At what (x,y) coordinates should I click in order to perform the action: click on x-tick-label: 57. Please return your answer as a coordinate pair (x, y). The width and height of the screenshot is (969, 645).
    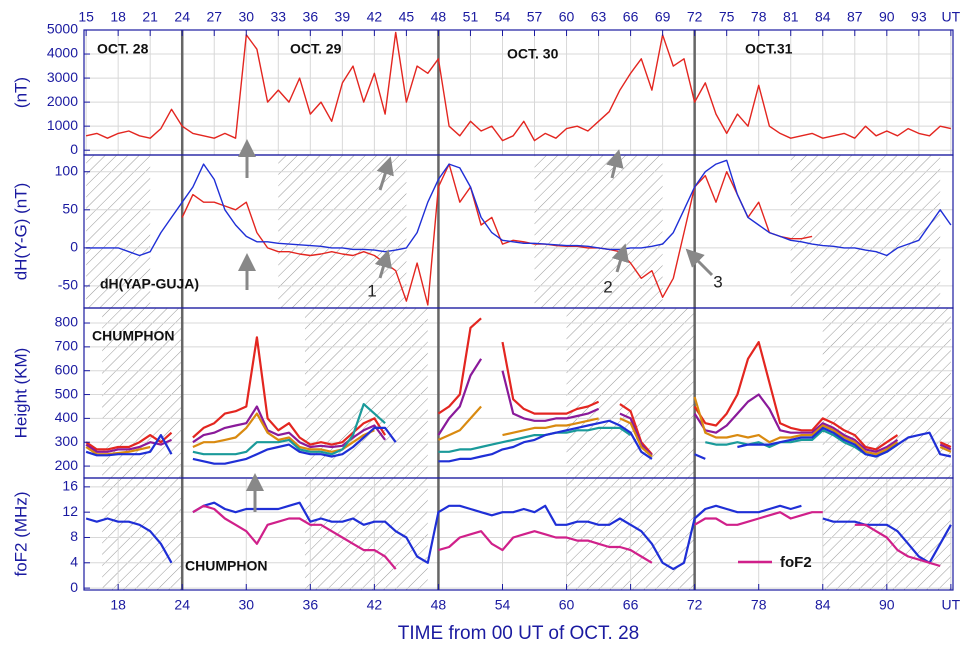
    Looking at the image, I should click on (535, 17).